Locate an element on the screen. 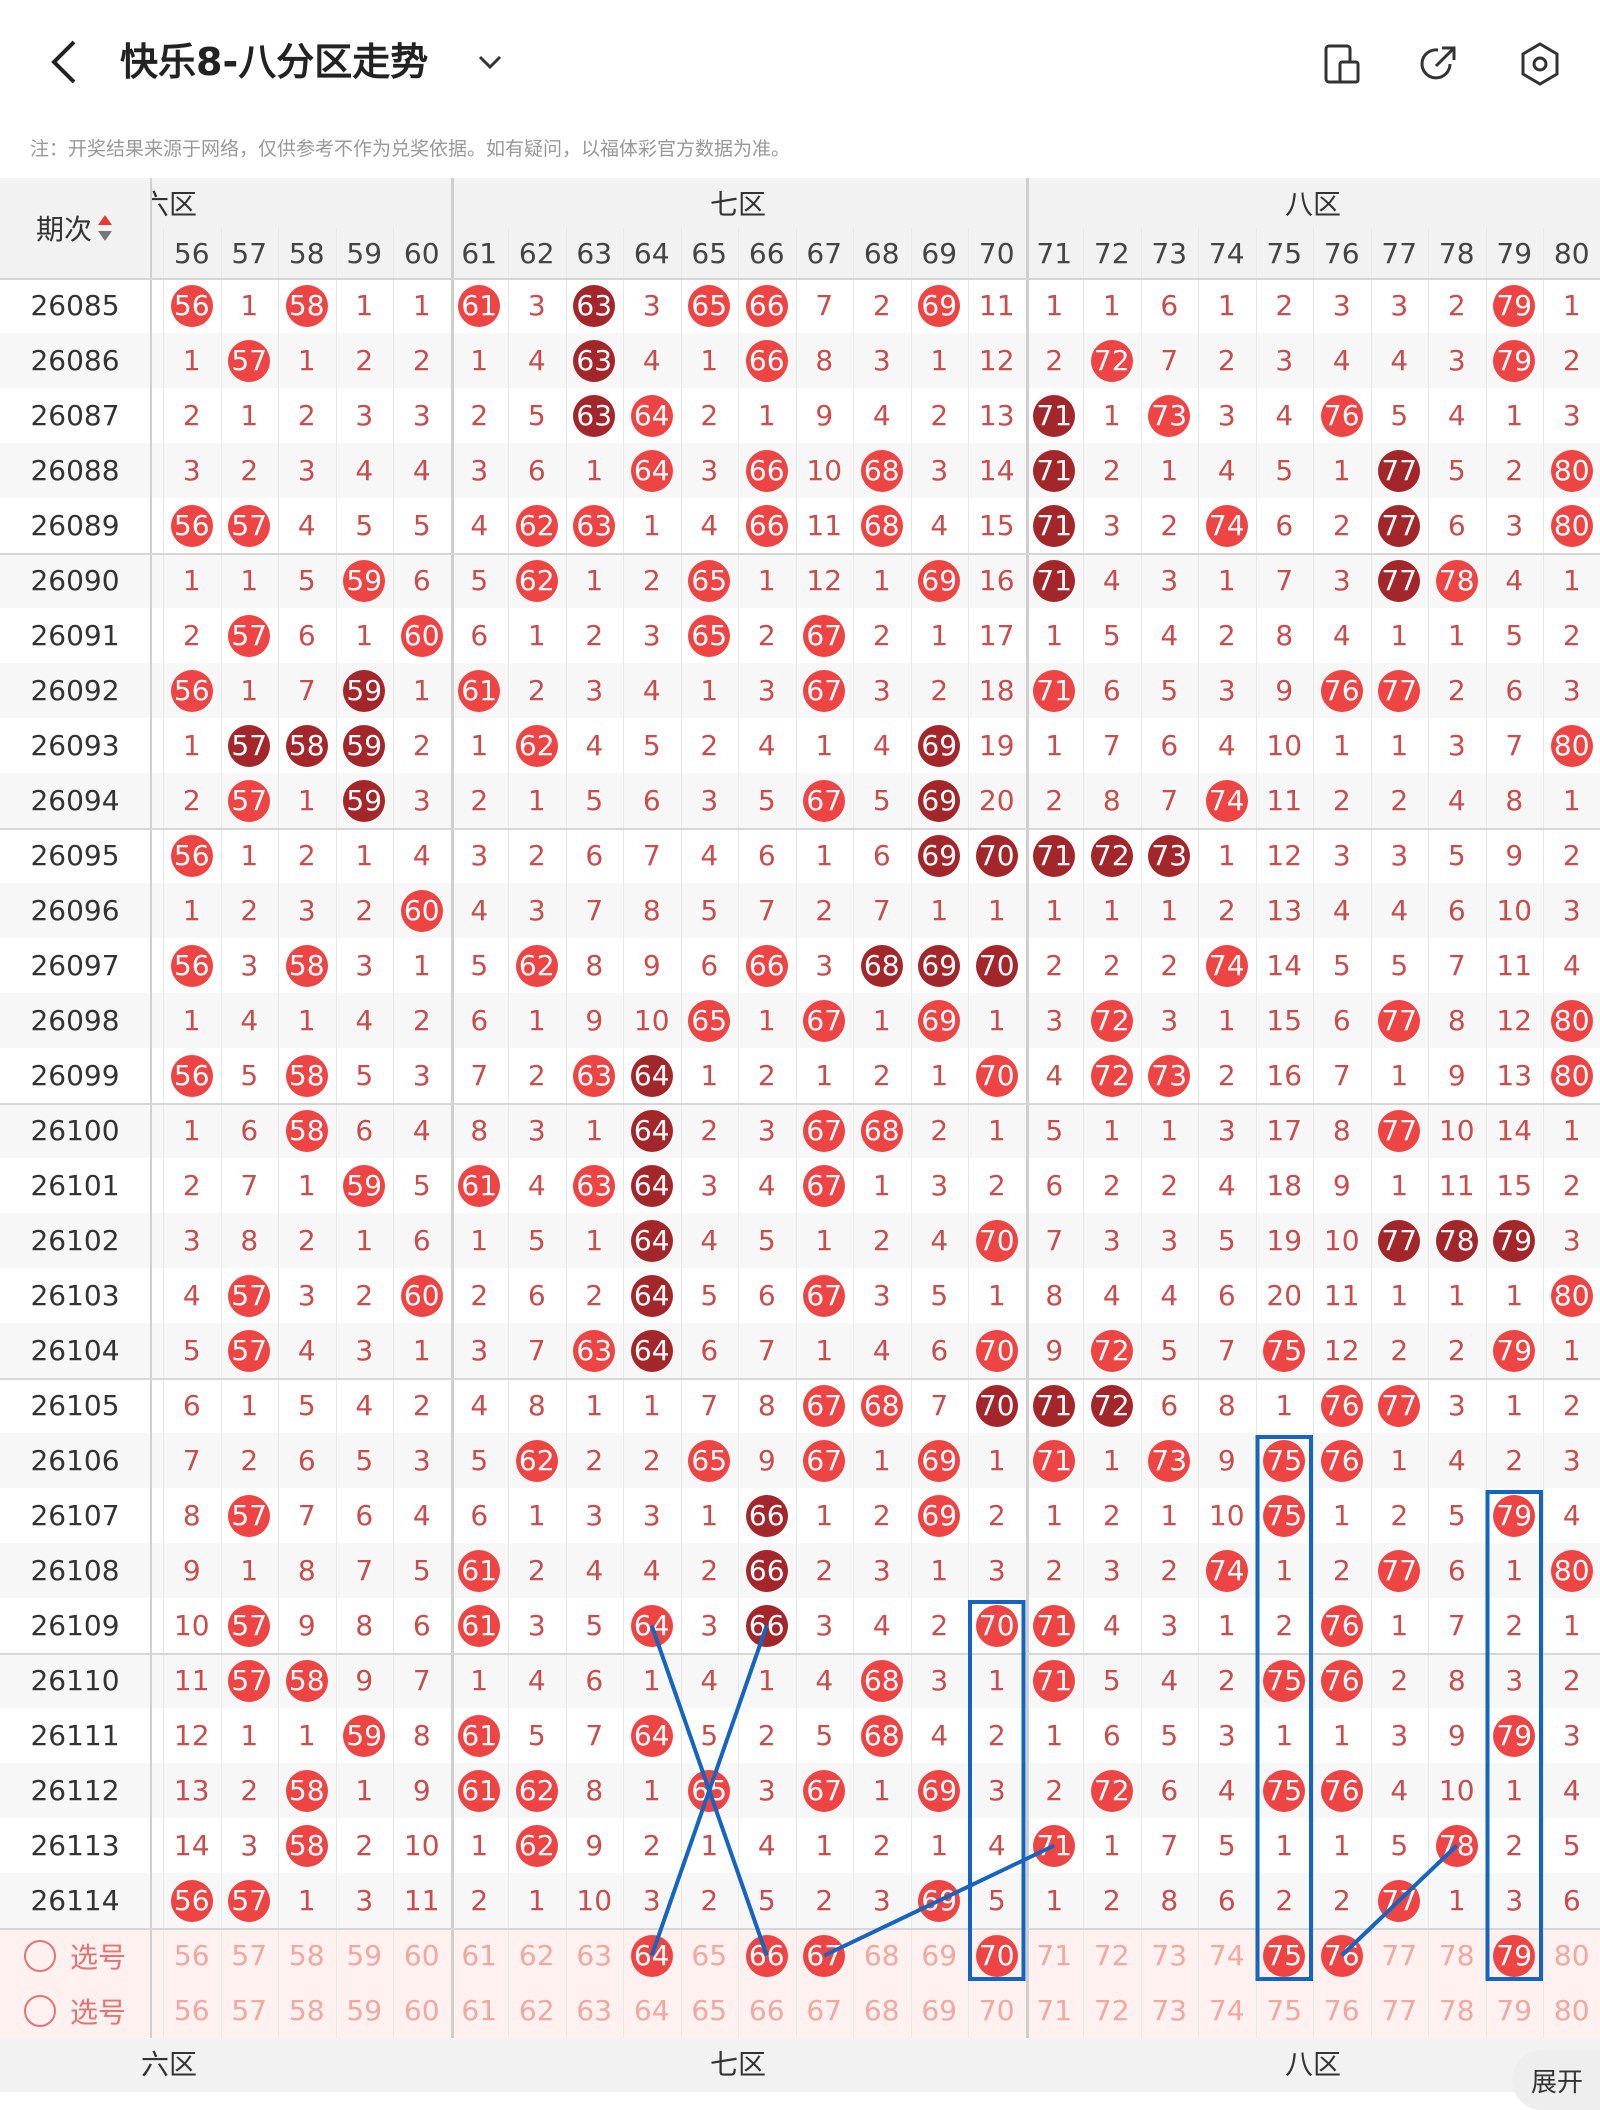  trend-cell: 74 is located at coordinates (1227, 525).